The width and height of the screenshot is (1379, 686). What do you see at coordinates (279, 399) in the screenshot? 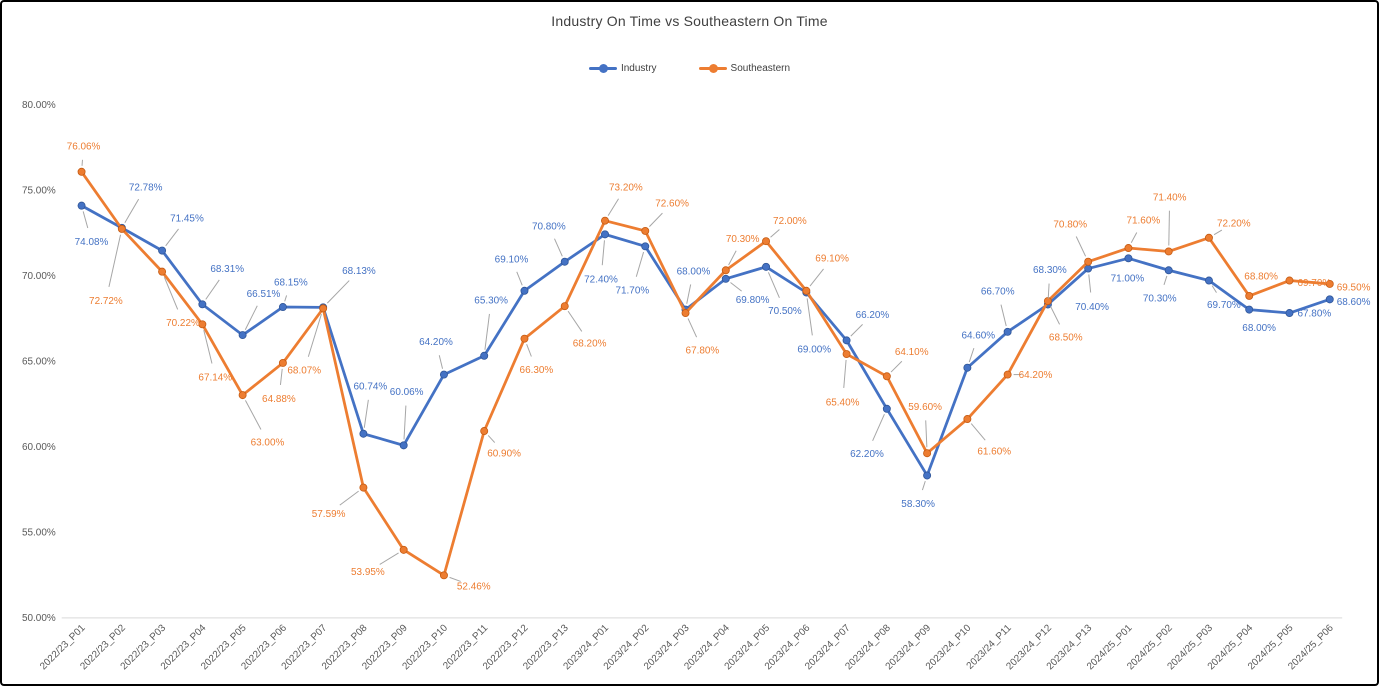
I see `southeastern-data-label: 64.88%` at bounding box center [279, 399].